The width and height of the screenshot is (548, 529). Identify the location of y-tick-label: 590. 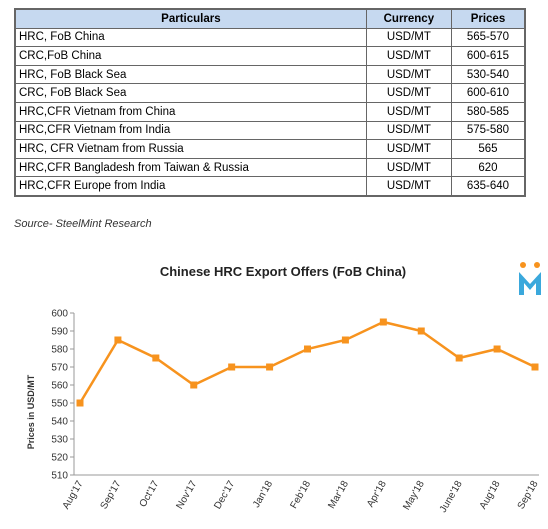
(59, 332).